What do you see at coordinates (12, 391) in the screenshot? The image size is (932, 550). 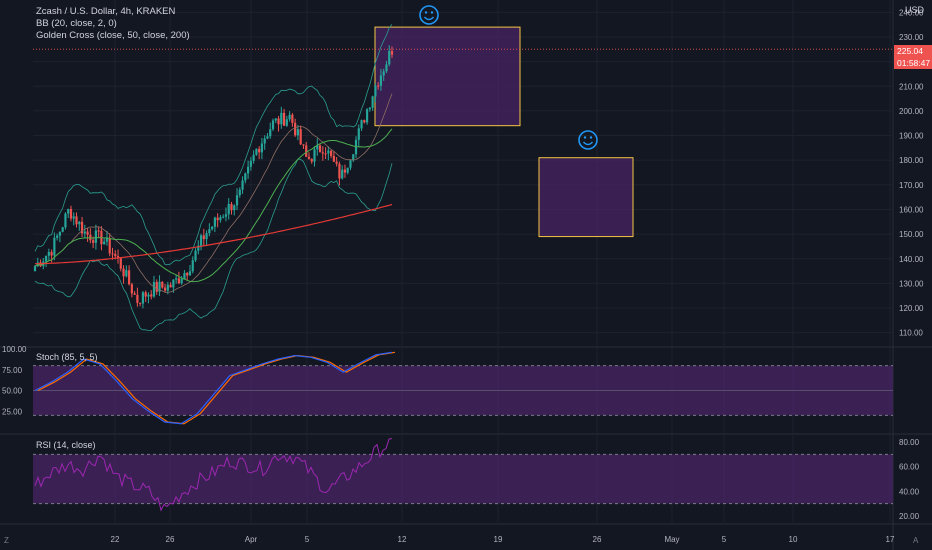 I see `stoch-tick-label: 50.00` at bounding box center [12, 391].